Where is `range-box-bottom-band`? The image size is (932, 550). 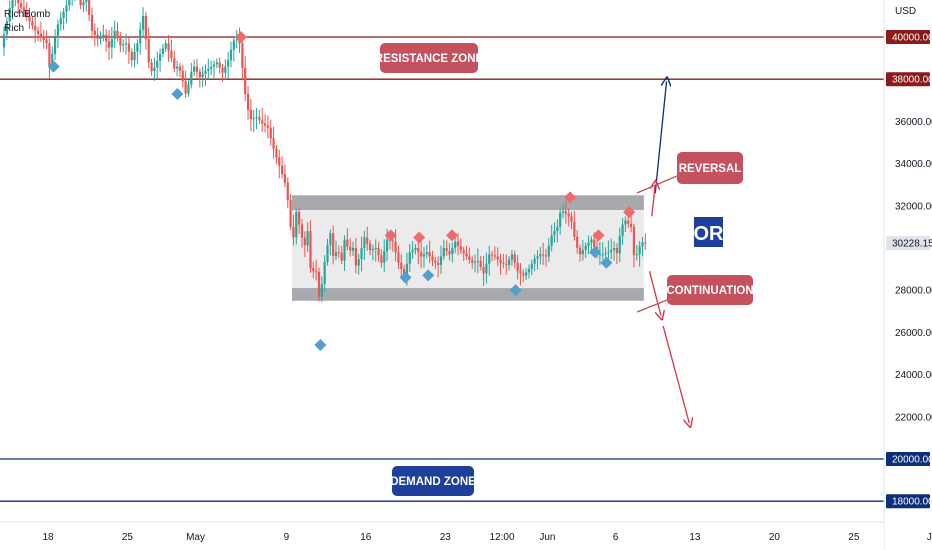 range-box-bottom-band is located at coordinates (468, 294).